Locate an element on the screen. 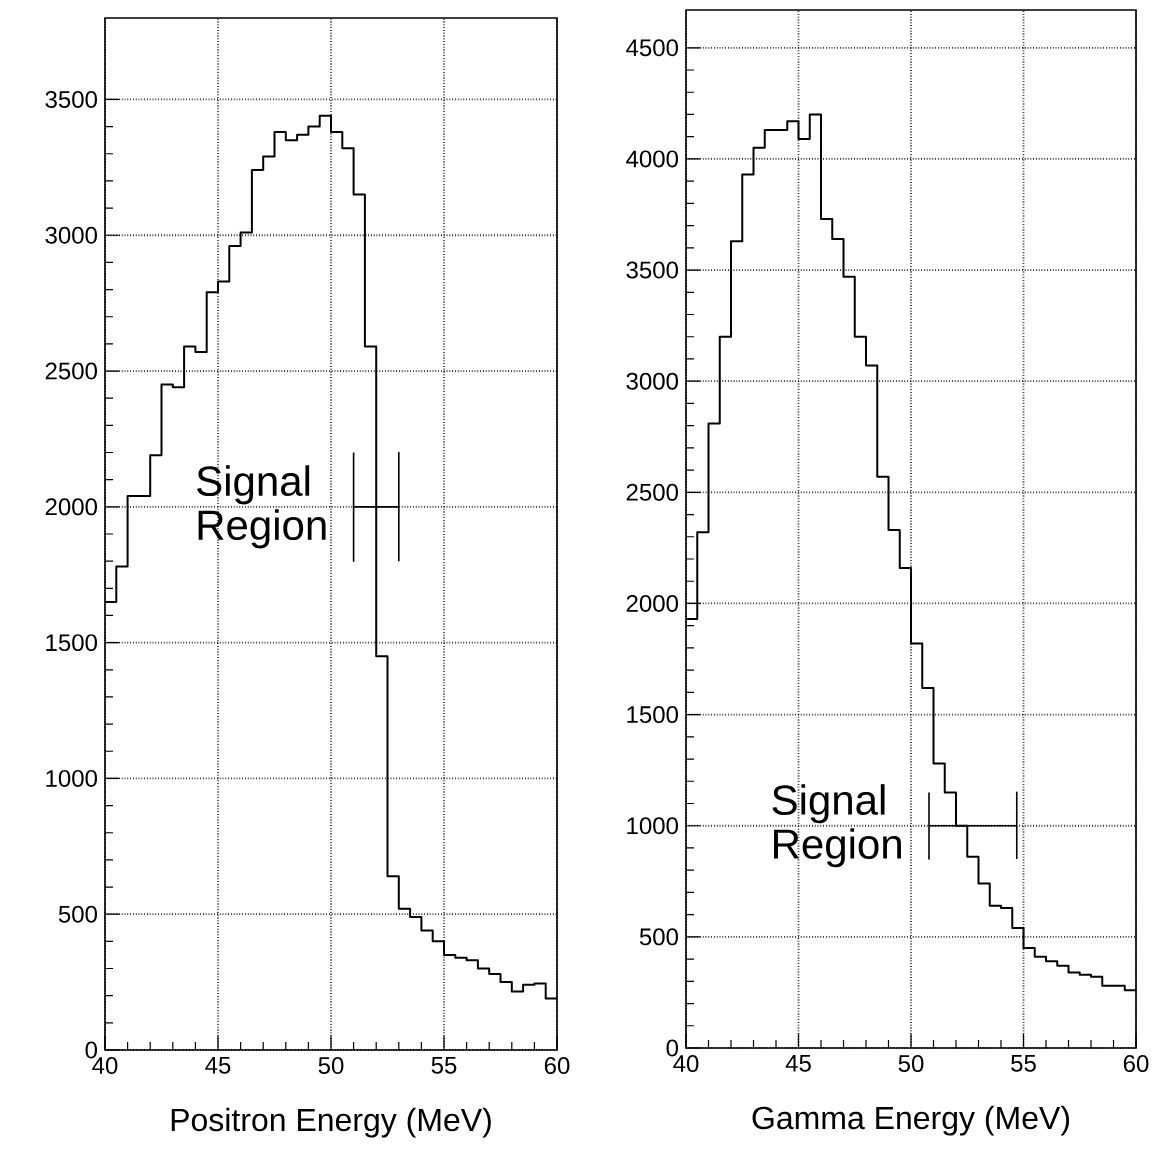 The width and height of the screenshot is (1156, 1160). x-axis-title: Positron Energy (MeV) is located at coordinates (331, 1122).